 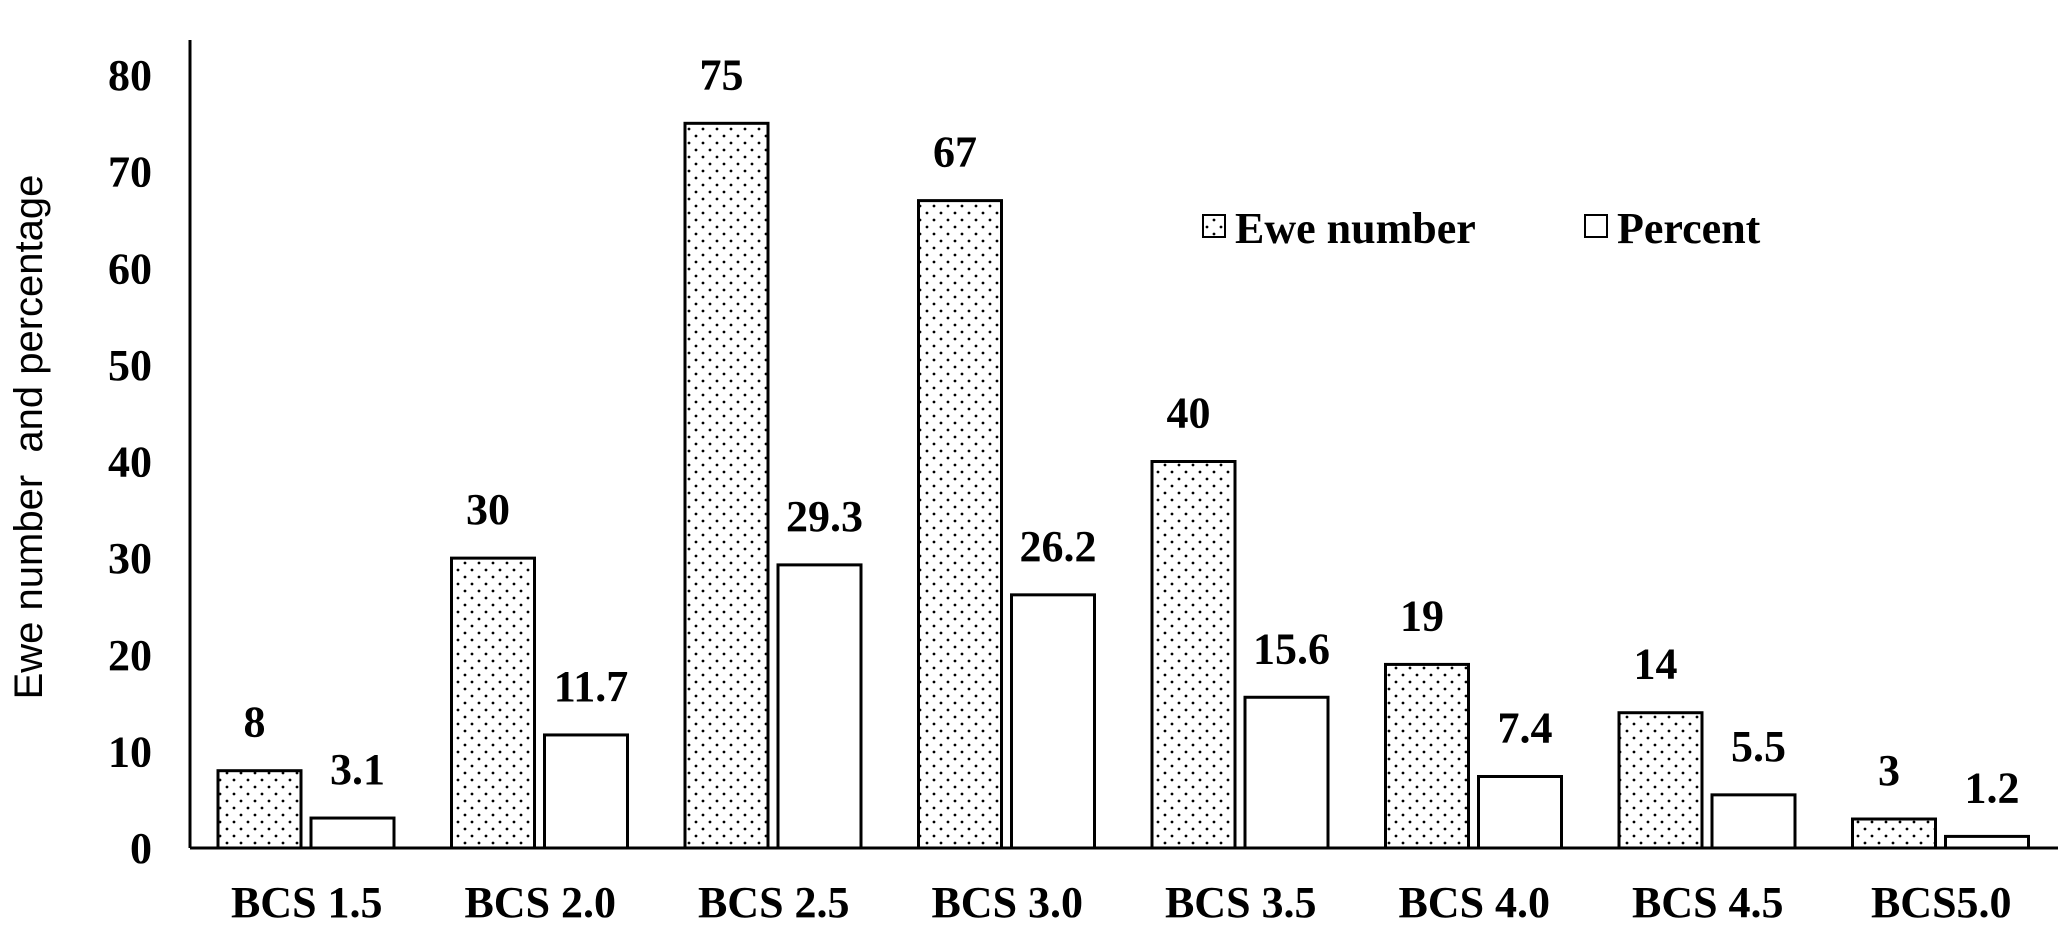 What do you see at coordinates (722, 74) in the screenshot?
I see `data-label-ewe-number: 75` at bounding box center [722, 74].